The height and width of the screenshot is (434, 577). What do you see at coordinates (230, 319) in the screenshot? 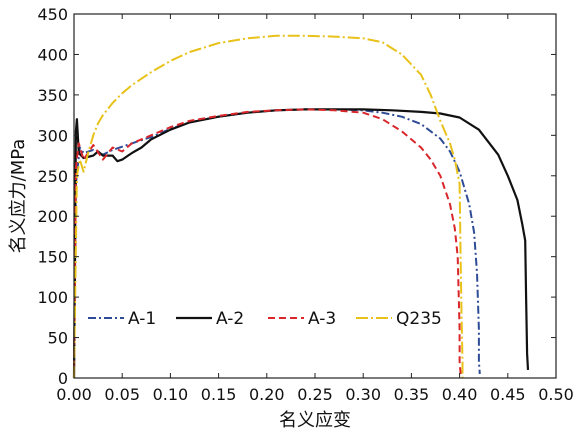
I see `legend-label-a-2: A-2` at bounding box center [230, 319].